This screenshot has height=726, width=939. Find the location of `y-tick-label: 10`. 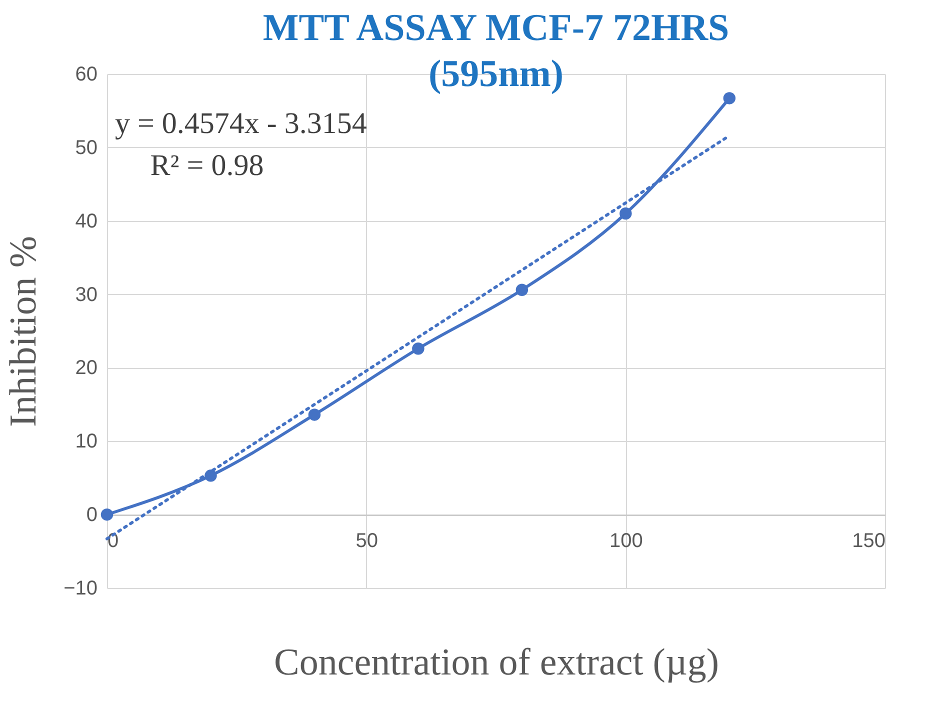

y-tick-label: 10 is located at coordinates (86, 441).